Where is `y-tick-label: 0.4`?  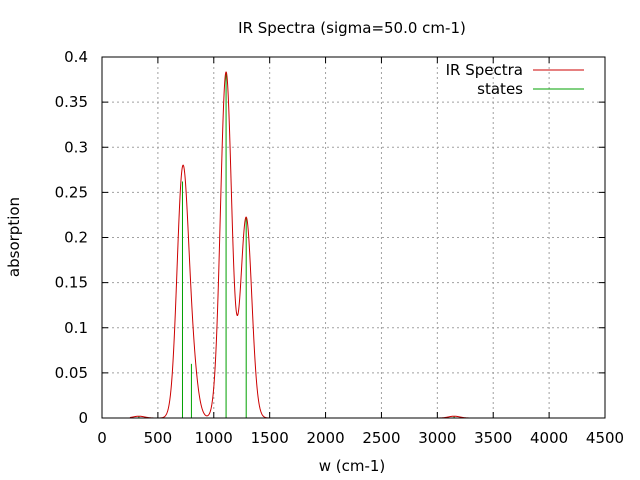 y-tick-label: 0.4 is located at coordinates (76, 57).